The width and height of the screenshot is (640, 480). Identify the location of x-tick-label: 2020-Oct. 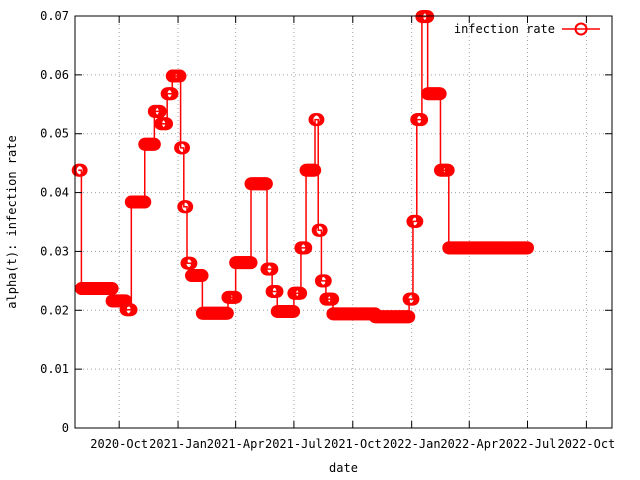
(119, 444).